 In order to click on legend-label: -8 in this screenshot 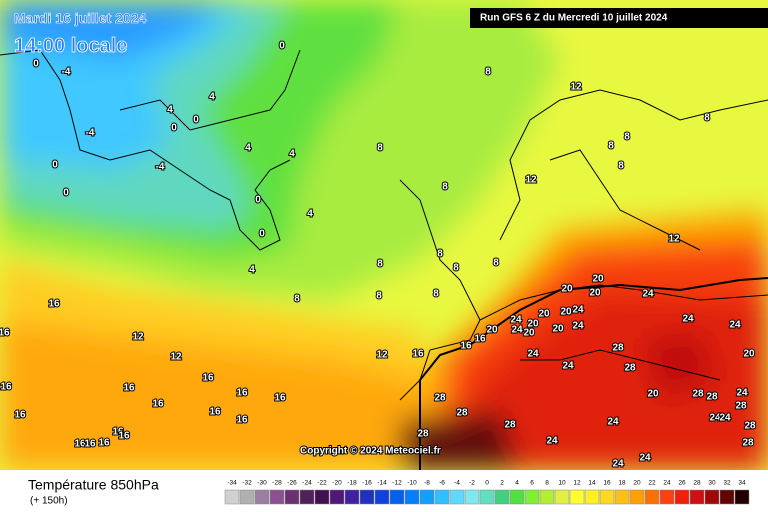, I will do `click(427, 483)`.